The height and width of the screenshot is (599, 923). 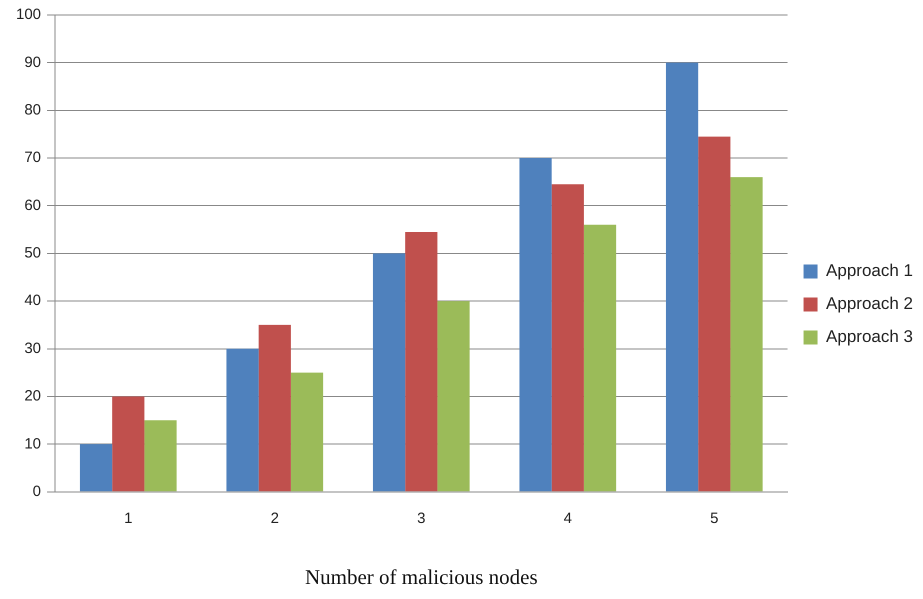 What do you see at coordinates (37, 491) in the screenshot?
I see `y-tick-label: 0` at bounding box center [37, 491].